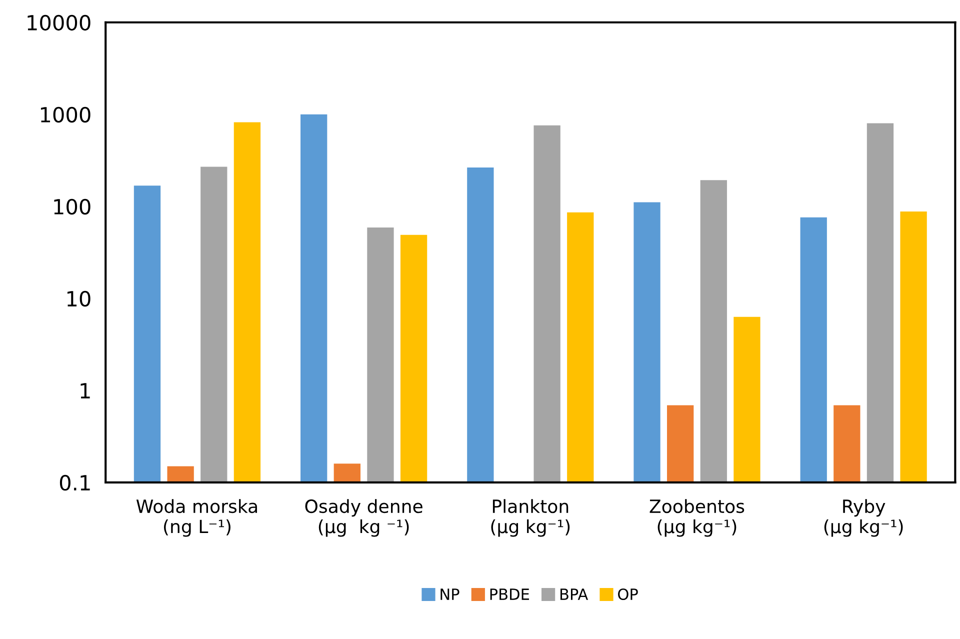 Image resolution: width=960 pixels, height=639 pixels. I want to click on y-tick-label: 100, so click(72, 206).